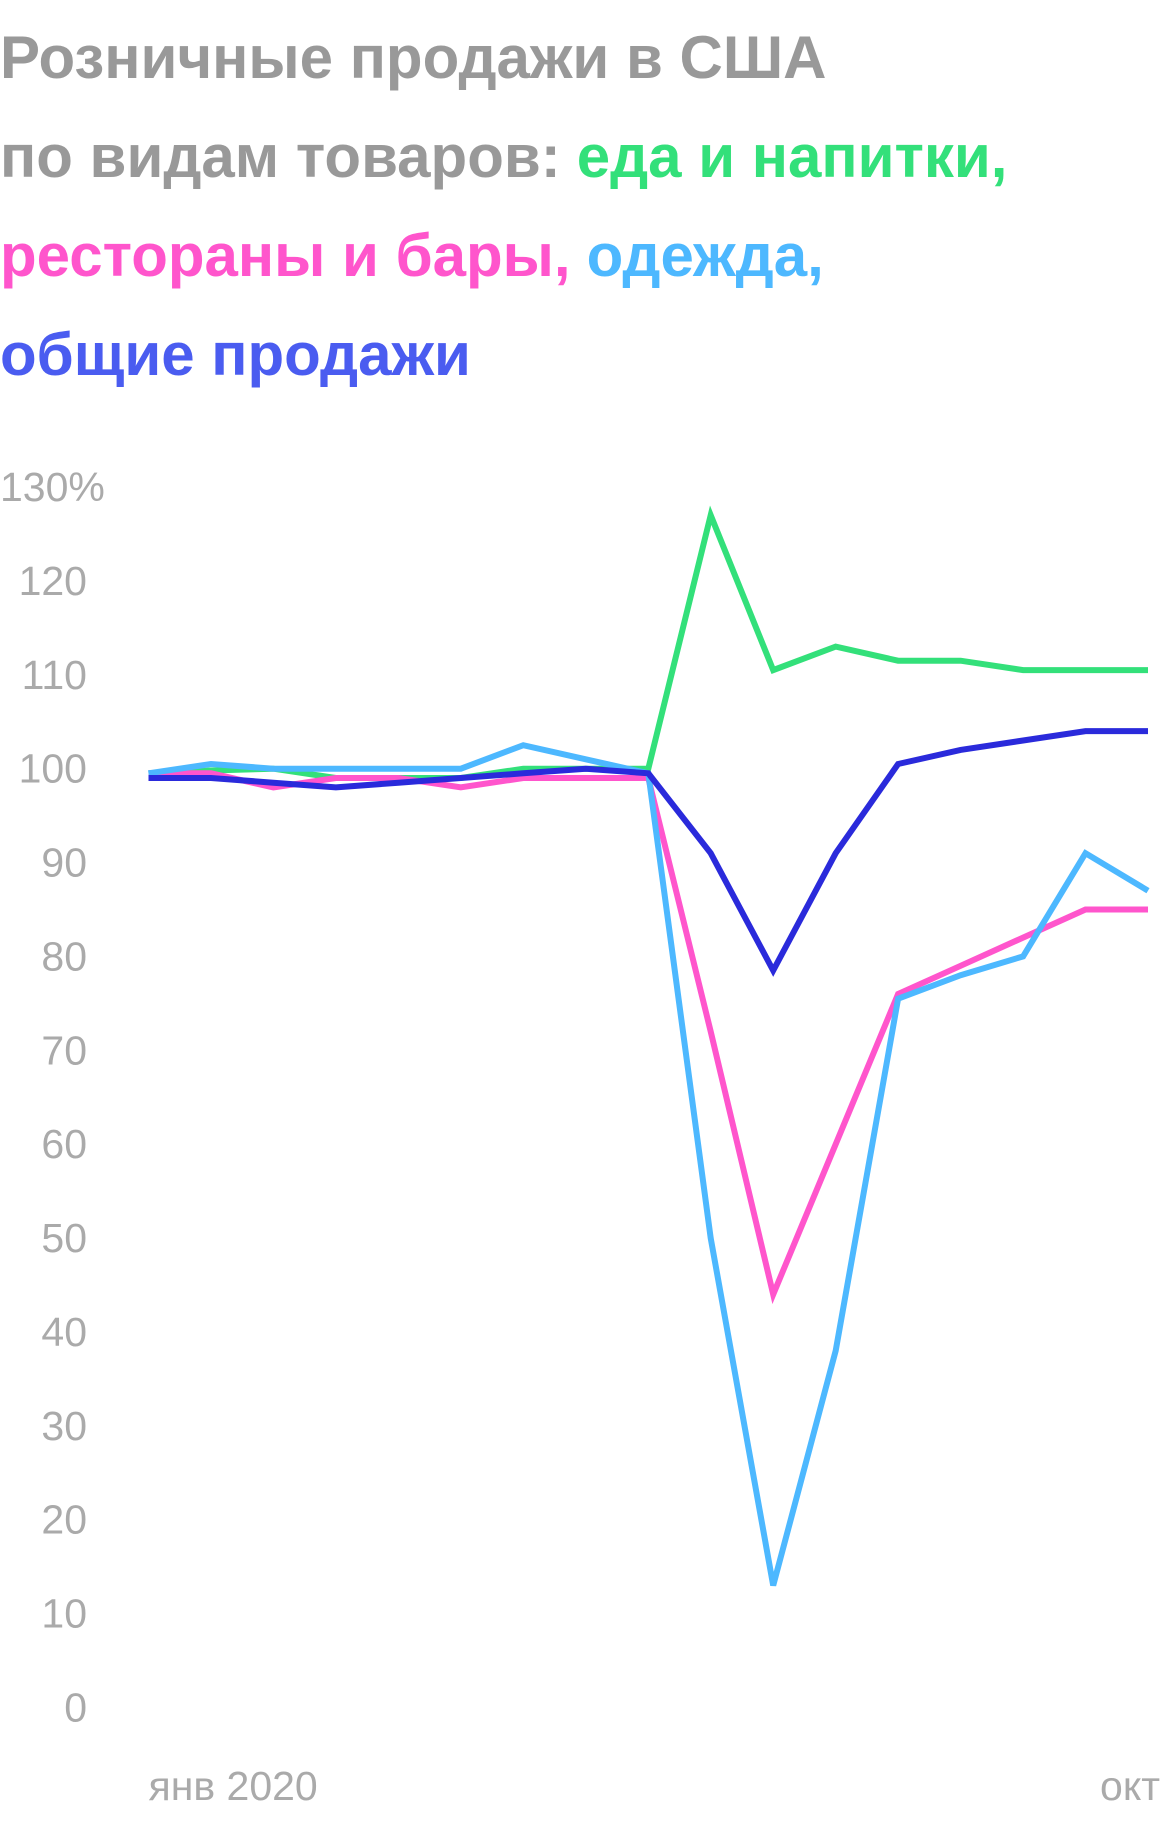  Describe the element at coordinates (413, 57) in the screenshot. I see `title-part: Розничные продажи в США` at that location.